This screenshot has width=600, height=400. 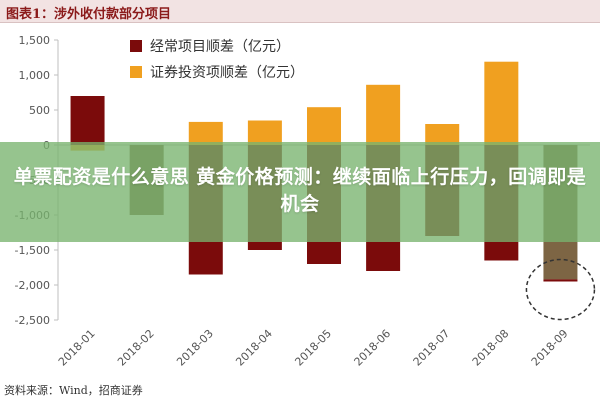 I want to click on chart-legend: 经常项目顺差（亿元） 证券投资项顺差（亿元）, so click(x=217, y=60).